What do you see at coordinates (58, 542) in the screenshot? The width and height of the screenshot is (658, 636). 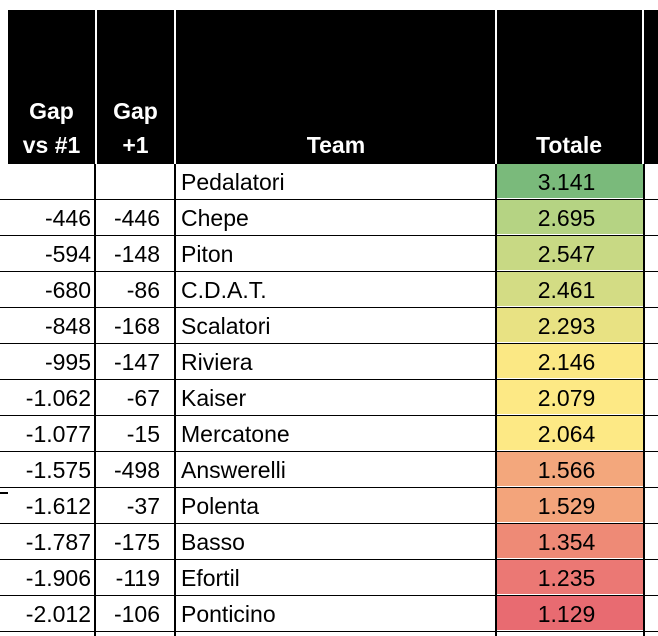 I see `cell-gap-vs-first: -1.787` at bounding box center [58, 542].